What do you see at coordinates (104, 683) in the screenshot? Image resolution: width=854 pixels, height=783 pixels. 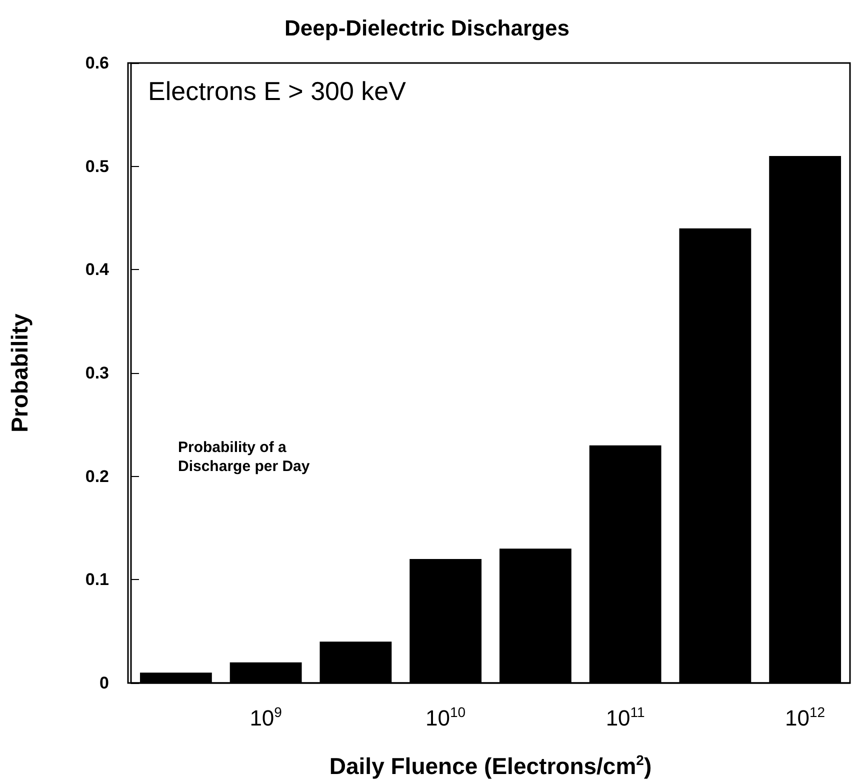 I see `y-tick-label: 0` at bounding box center [104, 683].